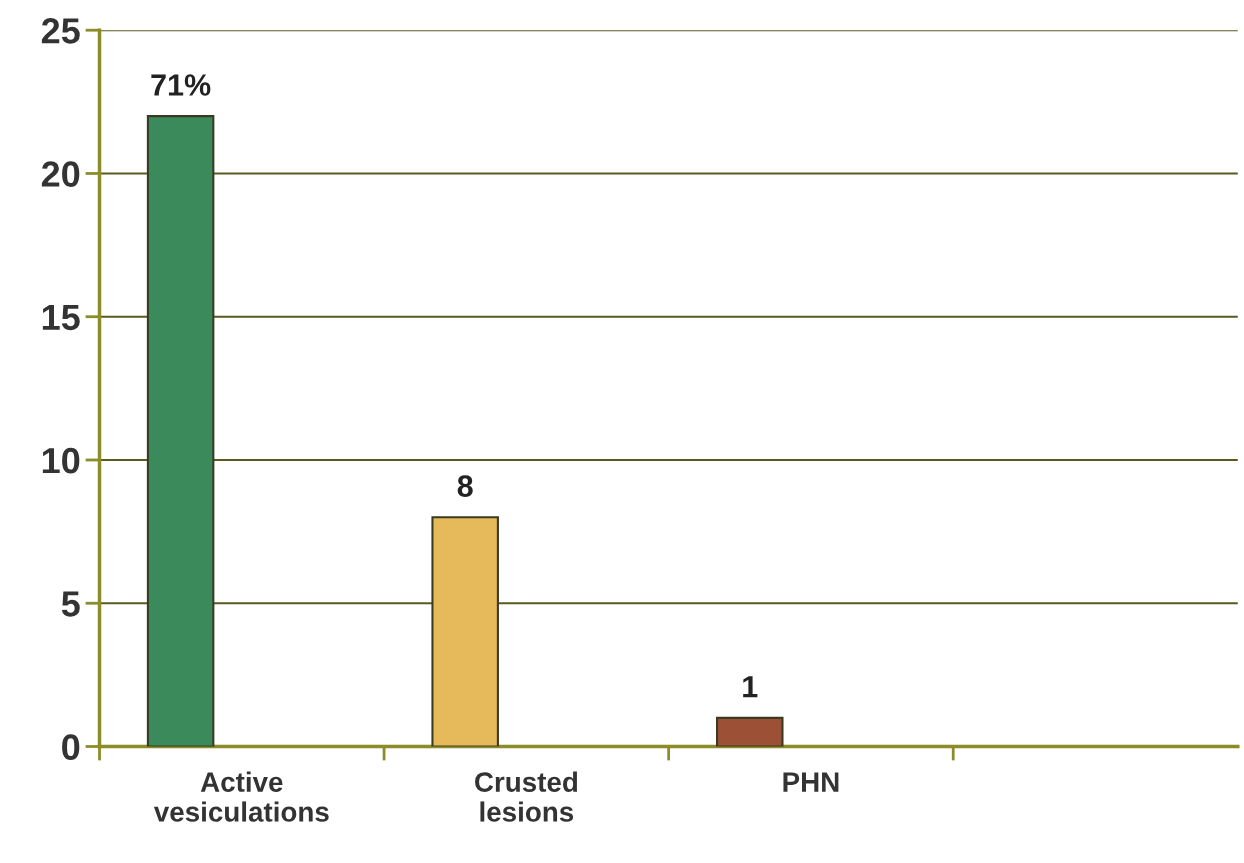  Describe the element at coordinates (181, 85) in the screenshot. I see `annotation: 71%` at that location.